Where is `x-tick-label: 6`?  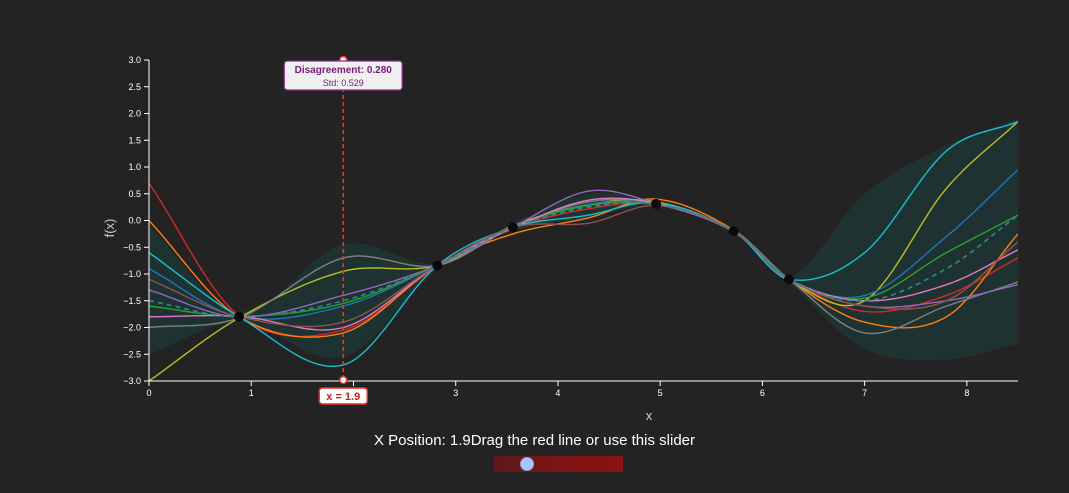 x-tick-label: 6 is located at coordinates (762, 393).